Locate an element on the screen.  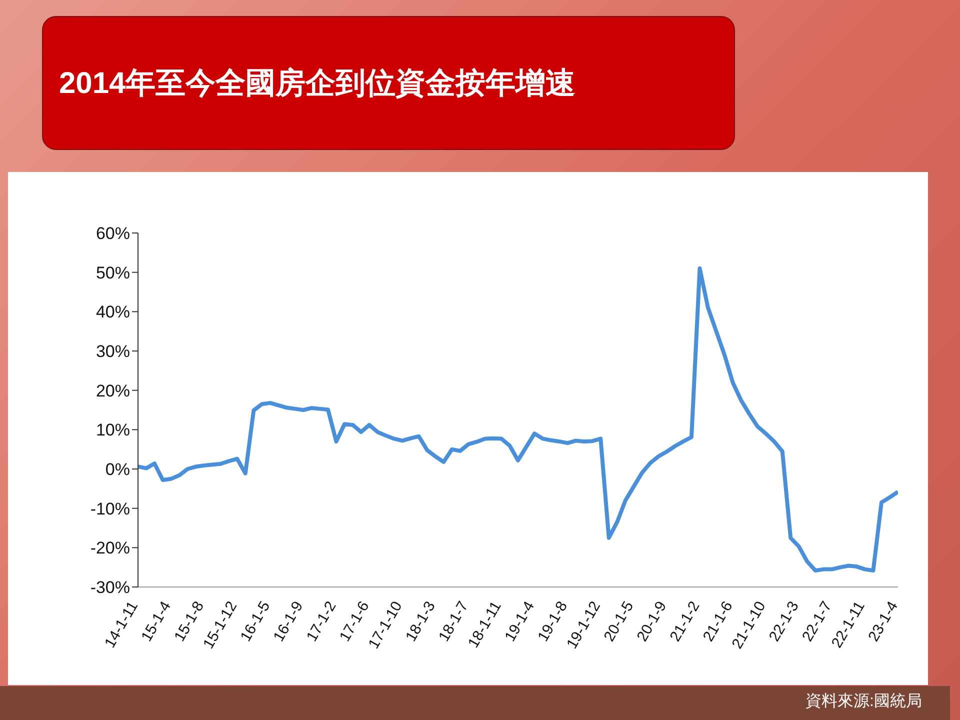
y-tick-label: -10% is located at coordinates (110, 508).